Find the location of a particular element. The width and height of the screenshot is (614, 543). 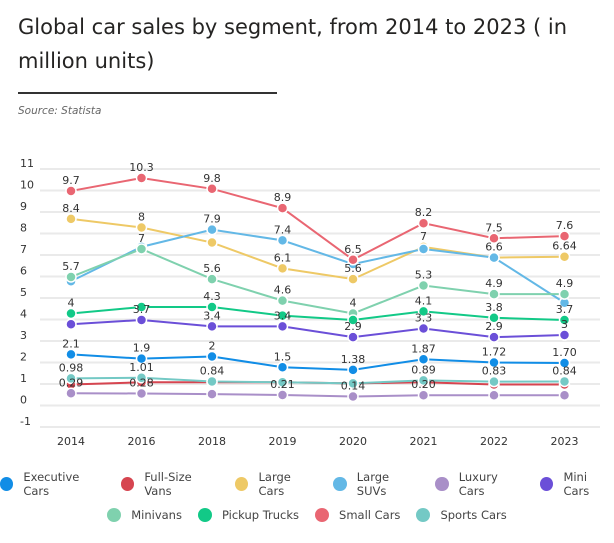

data-label: 0.89 is located at coordinates (423, 369).